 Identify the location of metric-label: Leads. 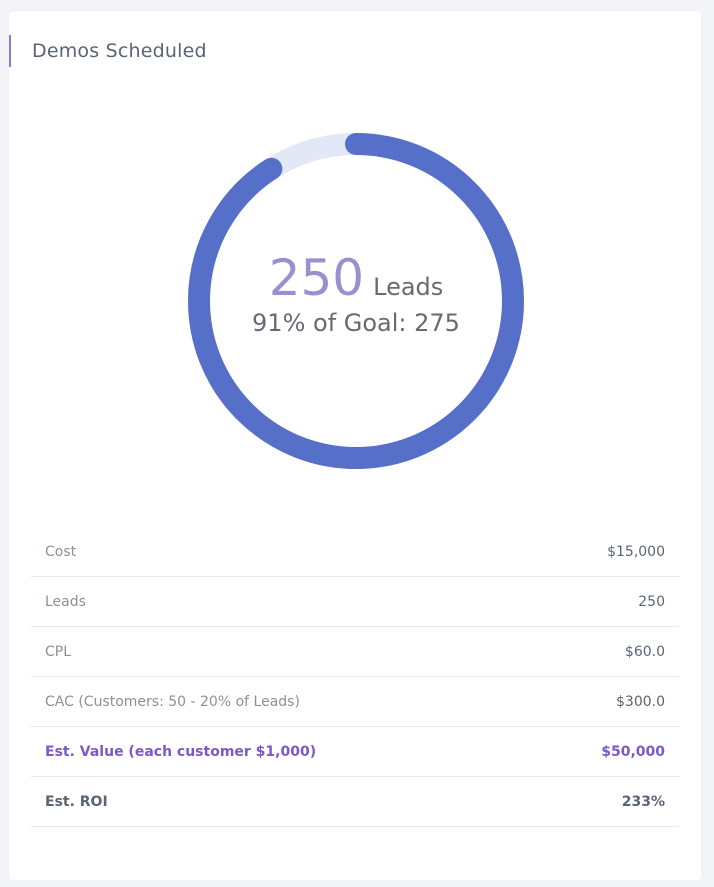
(65, 601).